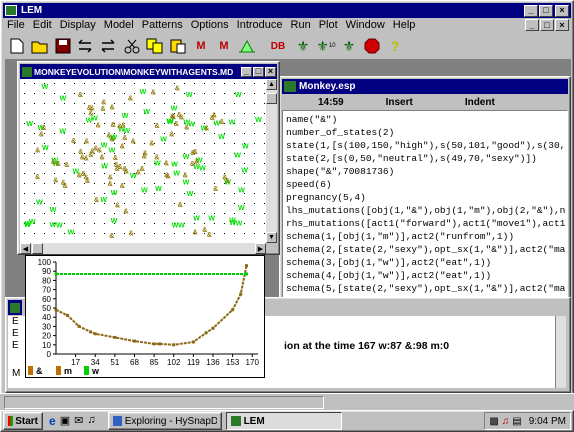 This screenshot has height=432, width=574. I want to click on help-icon: ?, so click(395, 46).